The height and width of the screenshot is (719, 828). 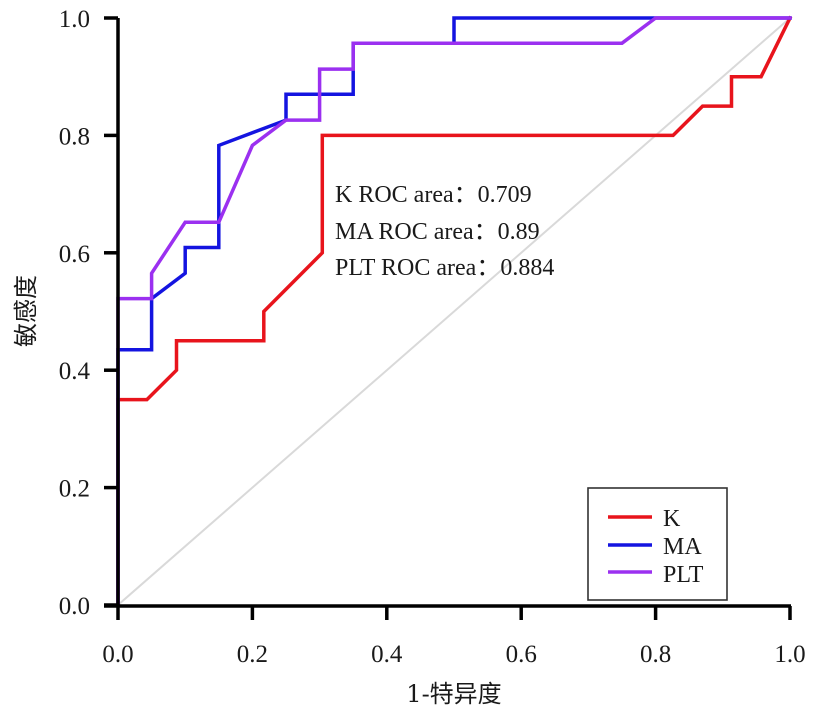 What do you see at coordinates (655, 654) in the screenshot?
I see `x-tick-label: 0.8` at bounding box center [655, 654].